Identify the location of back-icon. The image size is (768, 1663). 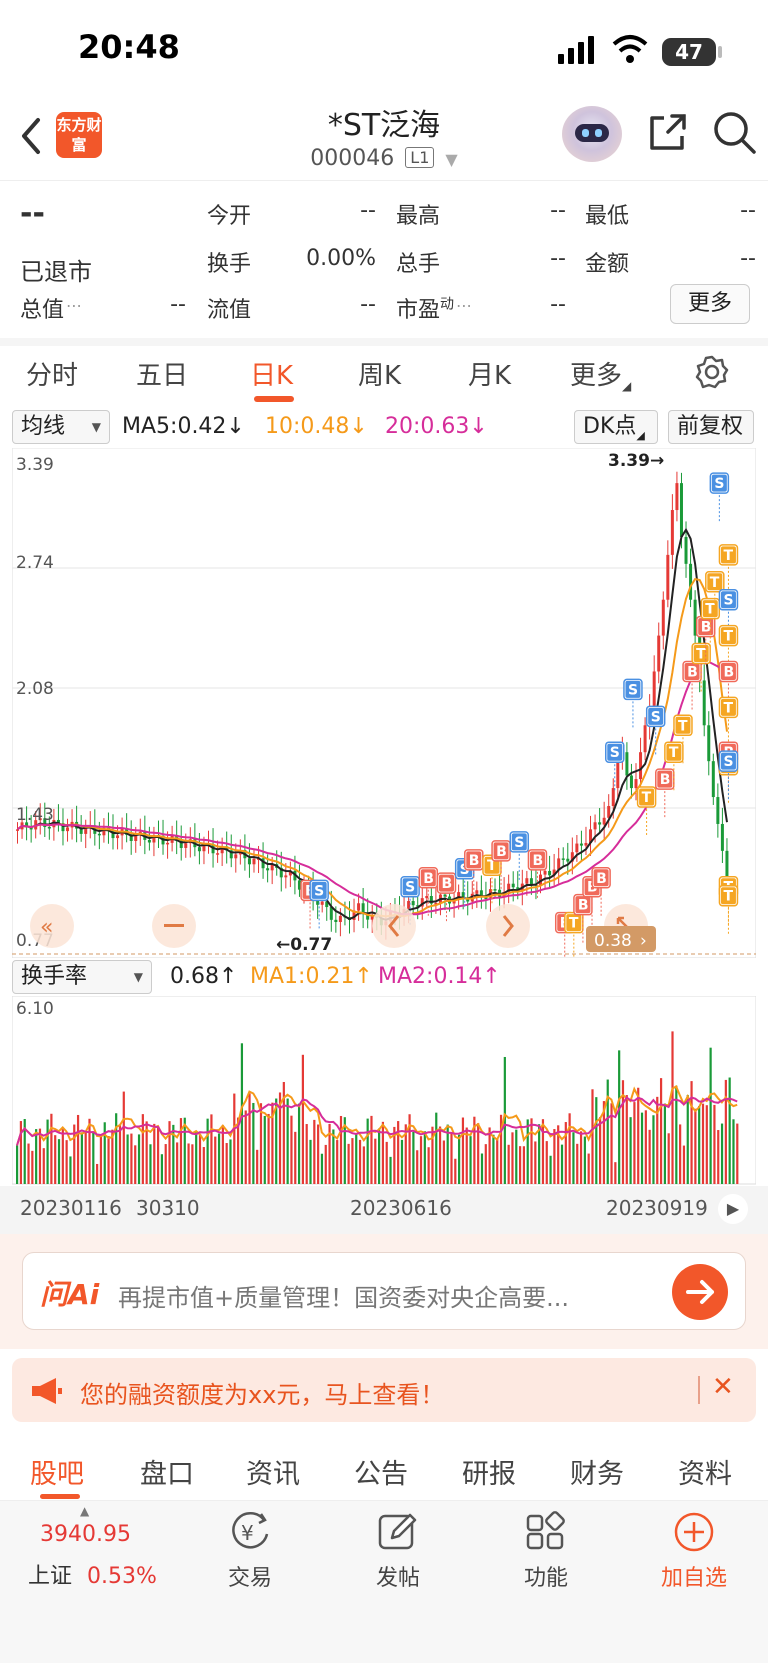
(31, 136).